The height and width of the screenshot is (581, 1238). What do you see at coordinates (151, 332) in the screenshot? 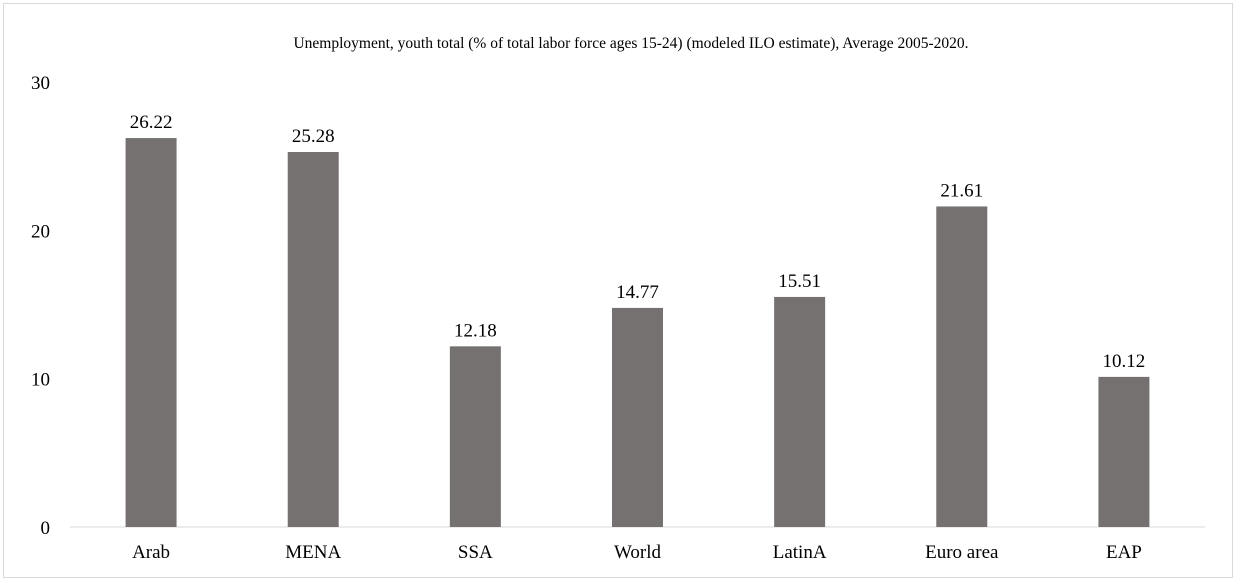
I see `bar-arab` at bounding box center [151, 332].